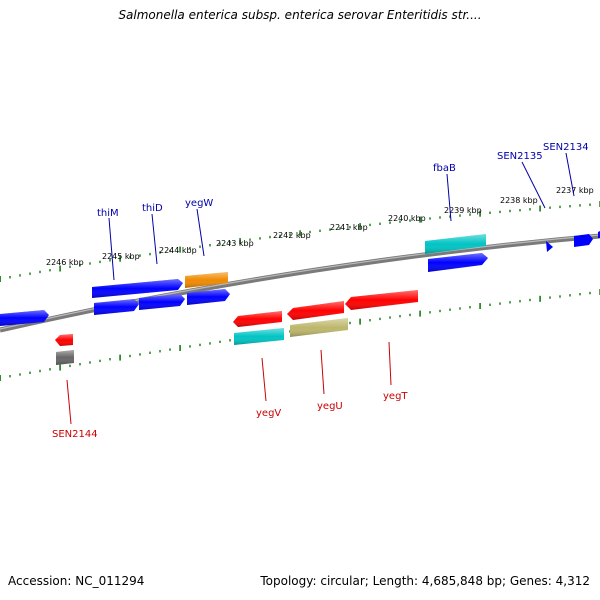 The image size is (600, 600). What do you see at coordinates (463, 210) in the screenshot?
I see `scale-label: 2239 kbp` at bounding box center [463, 210].